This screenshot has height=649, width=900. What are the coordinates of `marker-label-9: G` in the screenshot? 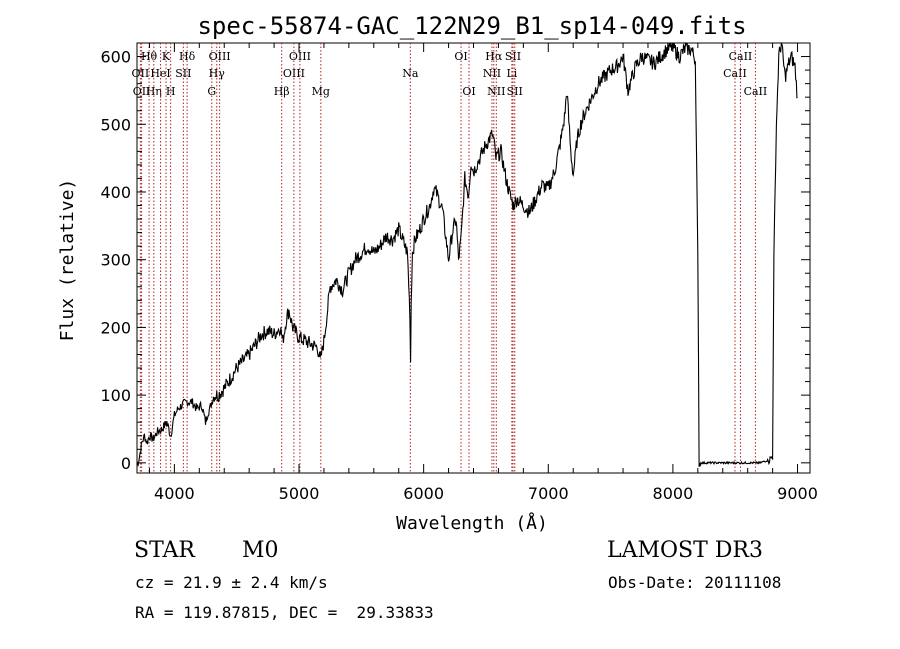 It's located at (211, 91).